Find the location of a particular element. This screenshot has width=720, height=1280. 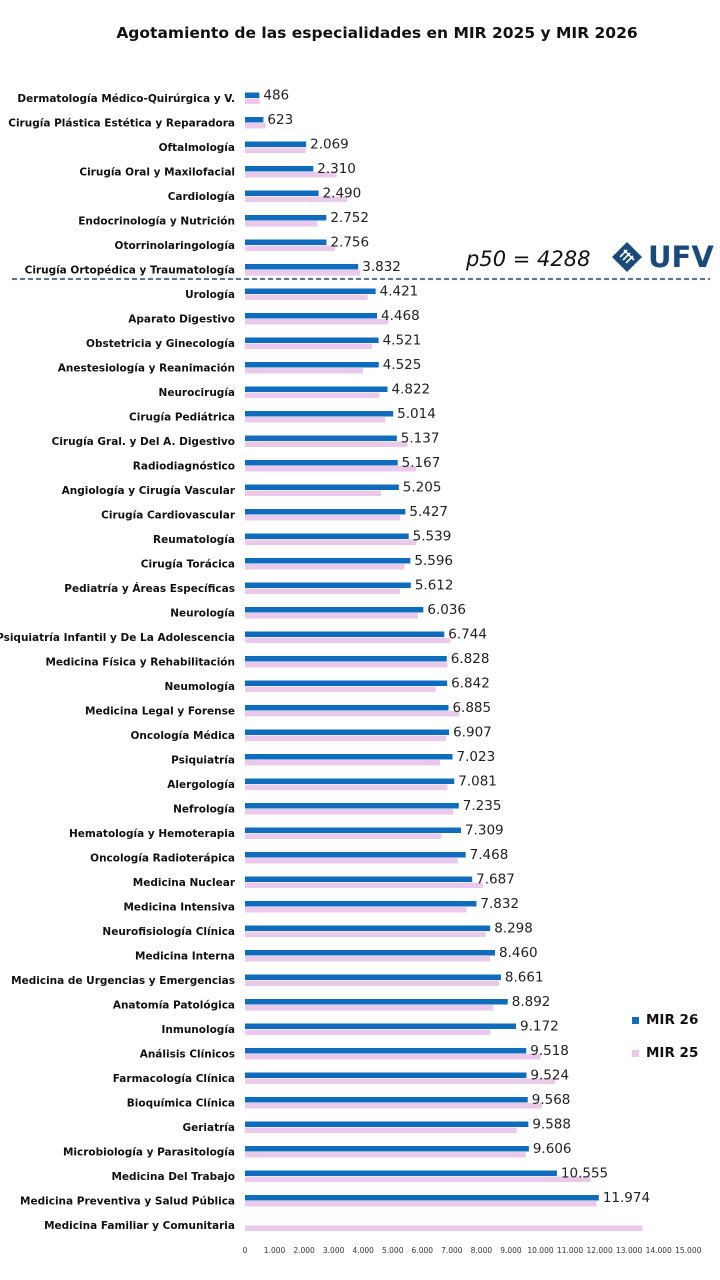

category-label: Otorrinolaringología is located at coordinates (175, 246).